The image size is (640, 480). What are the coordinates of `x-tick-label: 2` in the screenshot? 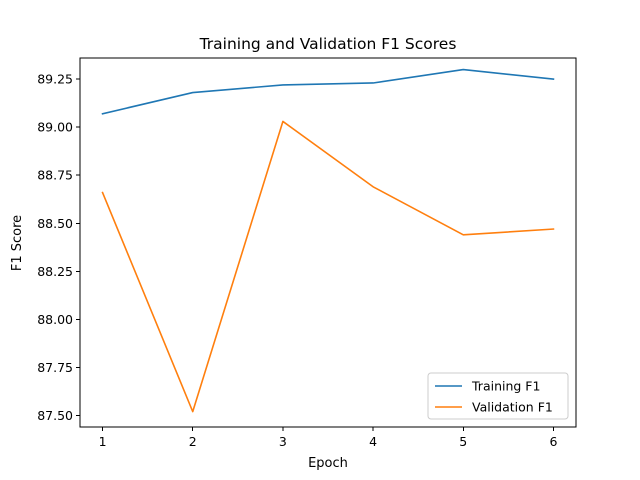 It's located at (193, 441).